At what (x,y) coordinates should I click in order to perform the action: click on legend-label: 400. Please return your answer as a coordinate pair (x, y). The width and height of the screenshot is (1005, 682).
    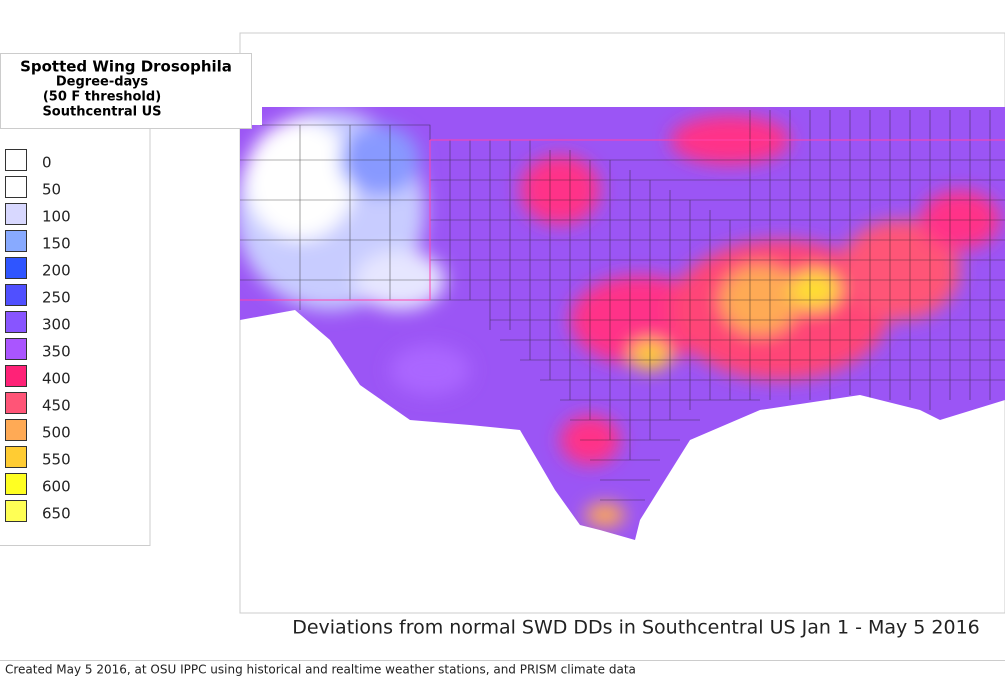
    Looking at the image, I should click on (56, 379).